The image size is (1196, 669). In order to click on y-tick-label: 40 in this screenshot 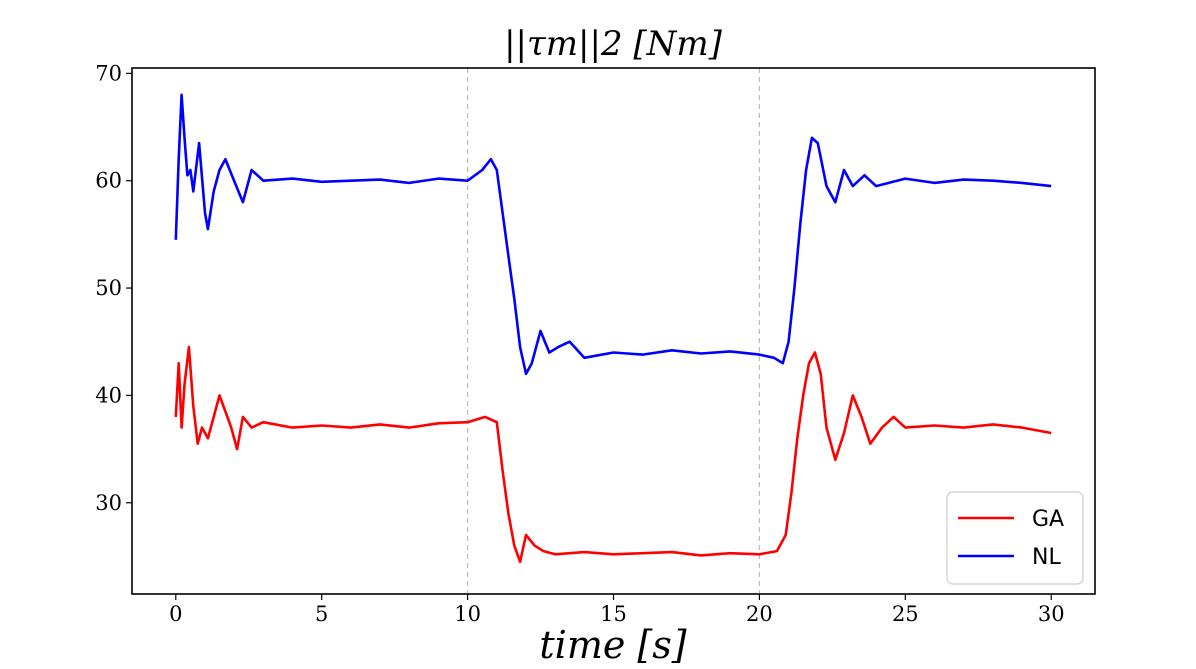, I will do `click(108, 395)`.